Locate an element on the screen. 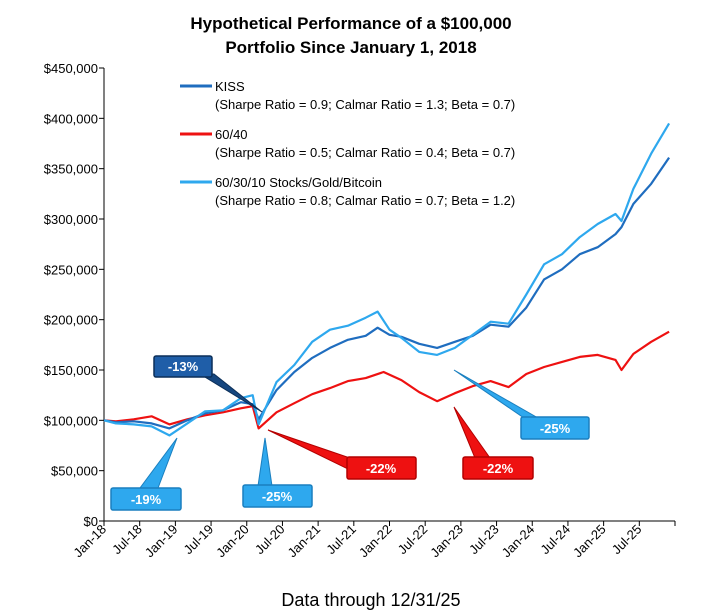 This screenshot has height=612, width=702. callout-label-6040-22a: -22% is located at coordinates (381, 468).